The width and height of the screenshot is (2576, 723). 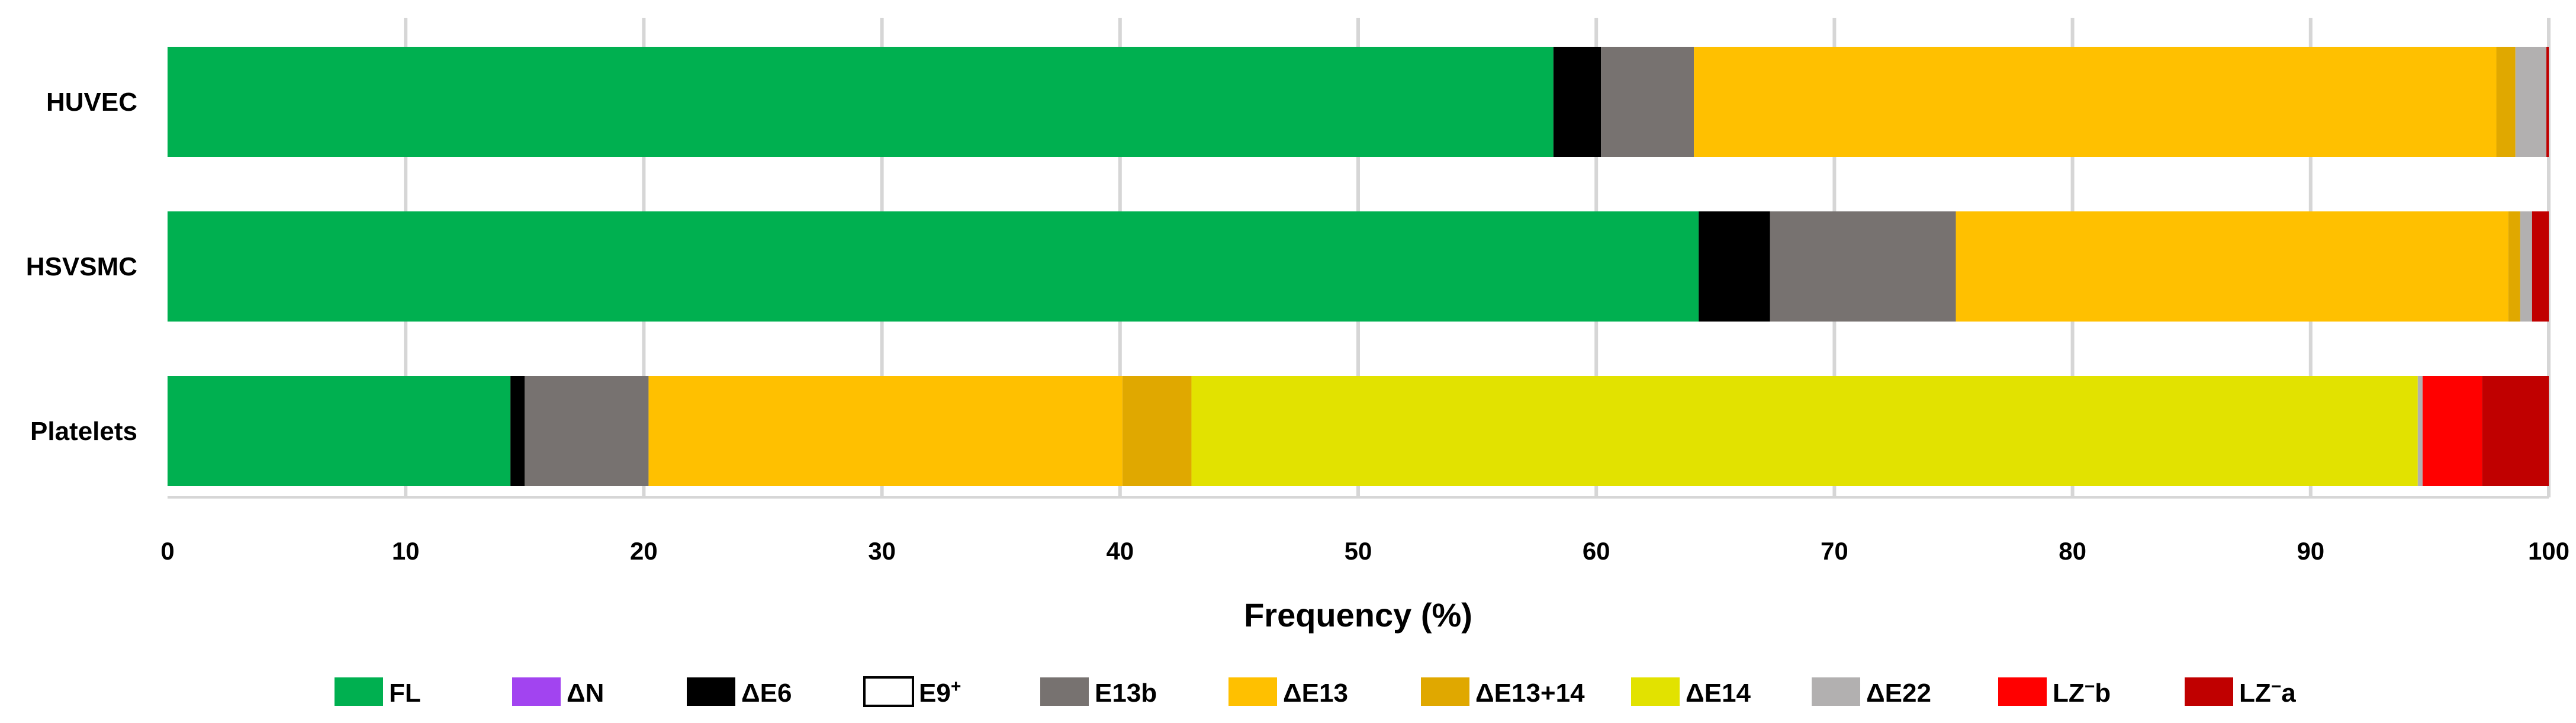 I want to click on legend-swatch-fl, so click(x=359, y=691).